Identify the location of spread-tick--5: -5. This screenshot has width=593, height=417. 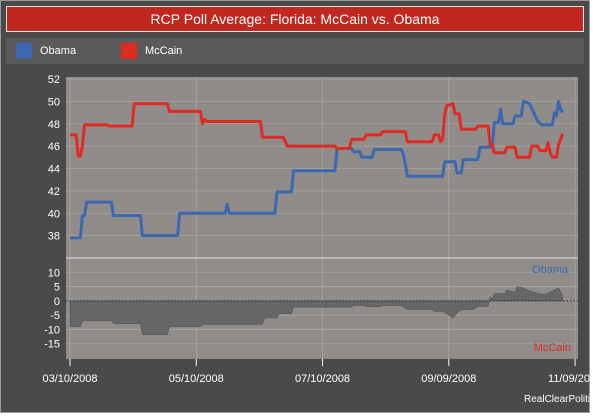
(55, 316).